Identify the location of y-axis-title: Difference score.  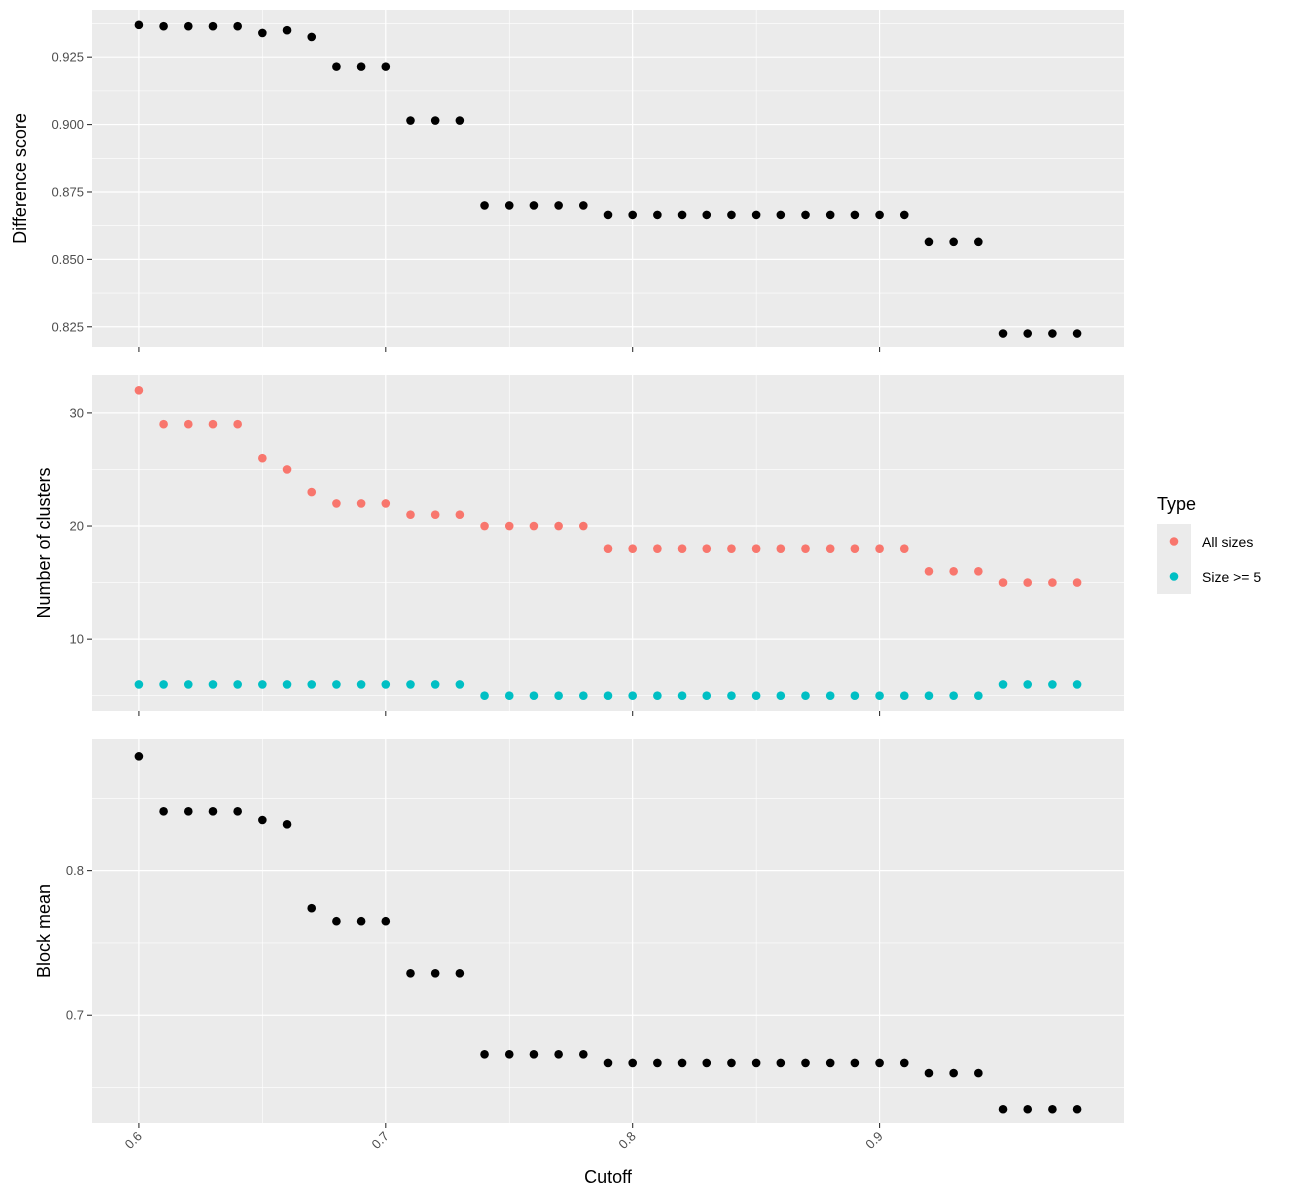
(20, 178).